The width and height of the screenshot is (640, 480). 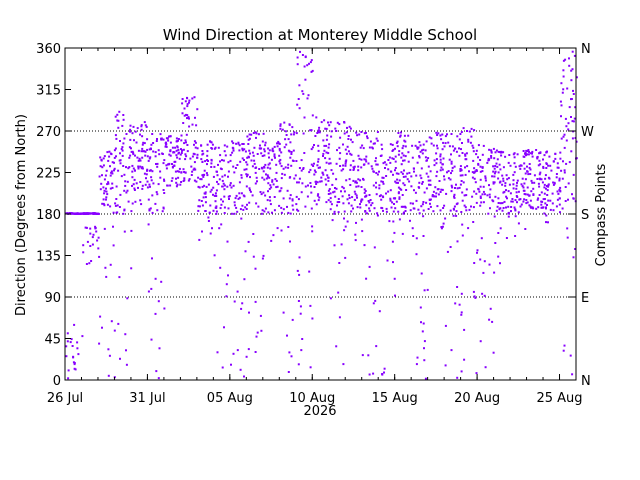 I want to click on y-tick-label: 360, so click(x=48, y=49).